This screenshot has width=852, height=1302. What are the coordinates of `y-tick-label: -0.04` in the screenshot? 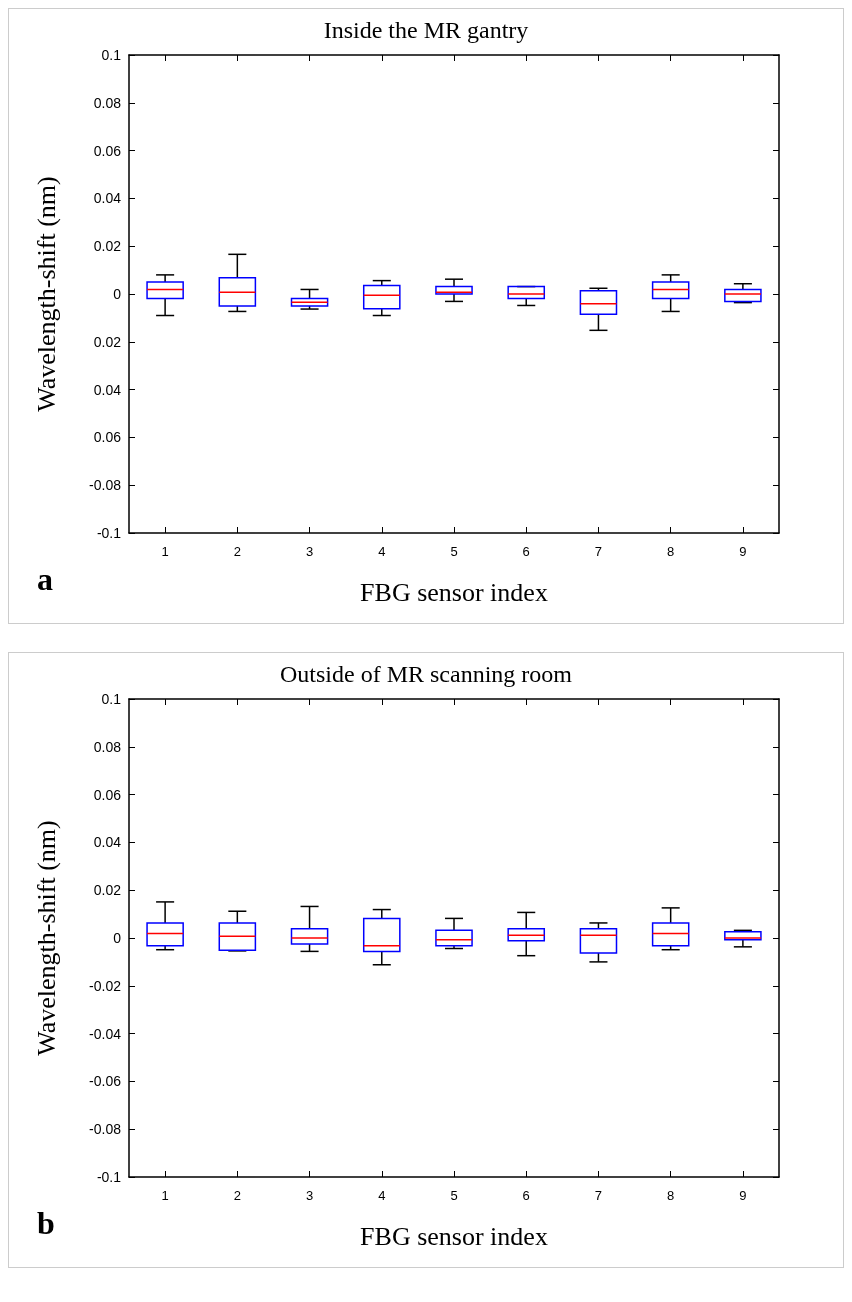 It's located at (105, 1033).